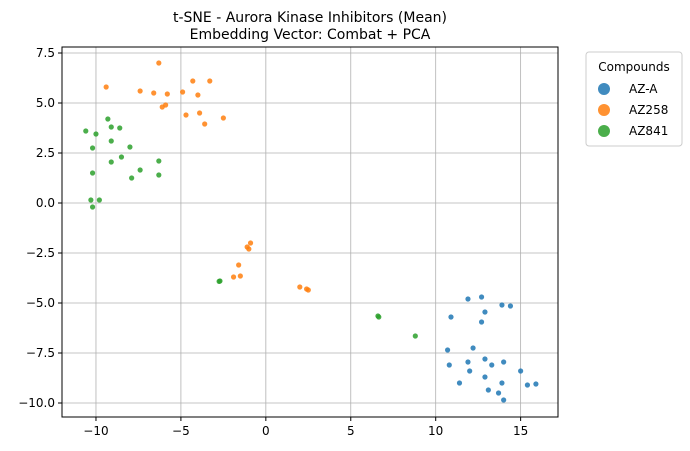  Describe the element at coordinates (181, 431) in the screenshot. I see `x-tick-label: −5` at that location.